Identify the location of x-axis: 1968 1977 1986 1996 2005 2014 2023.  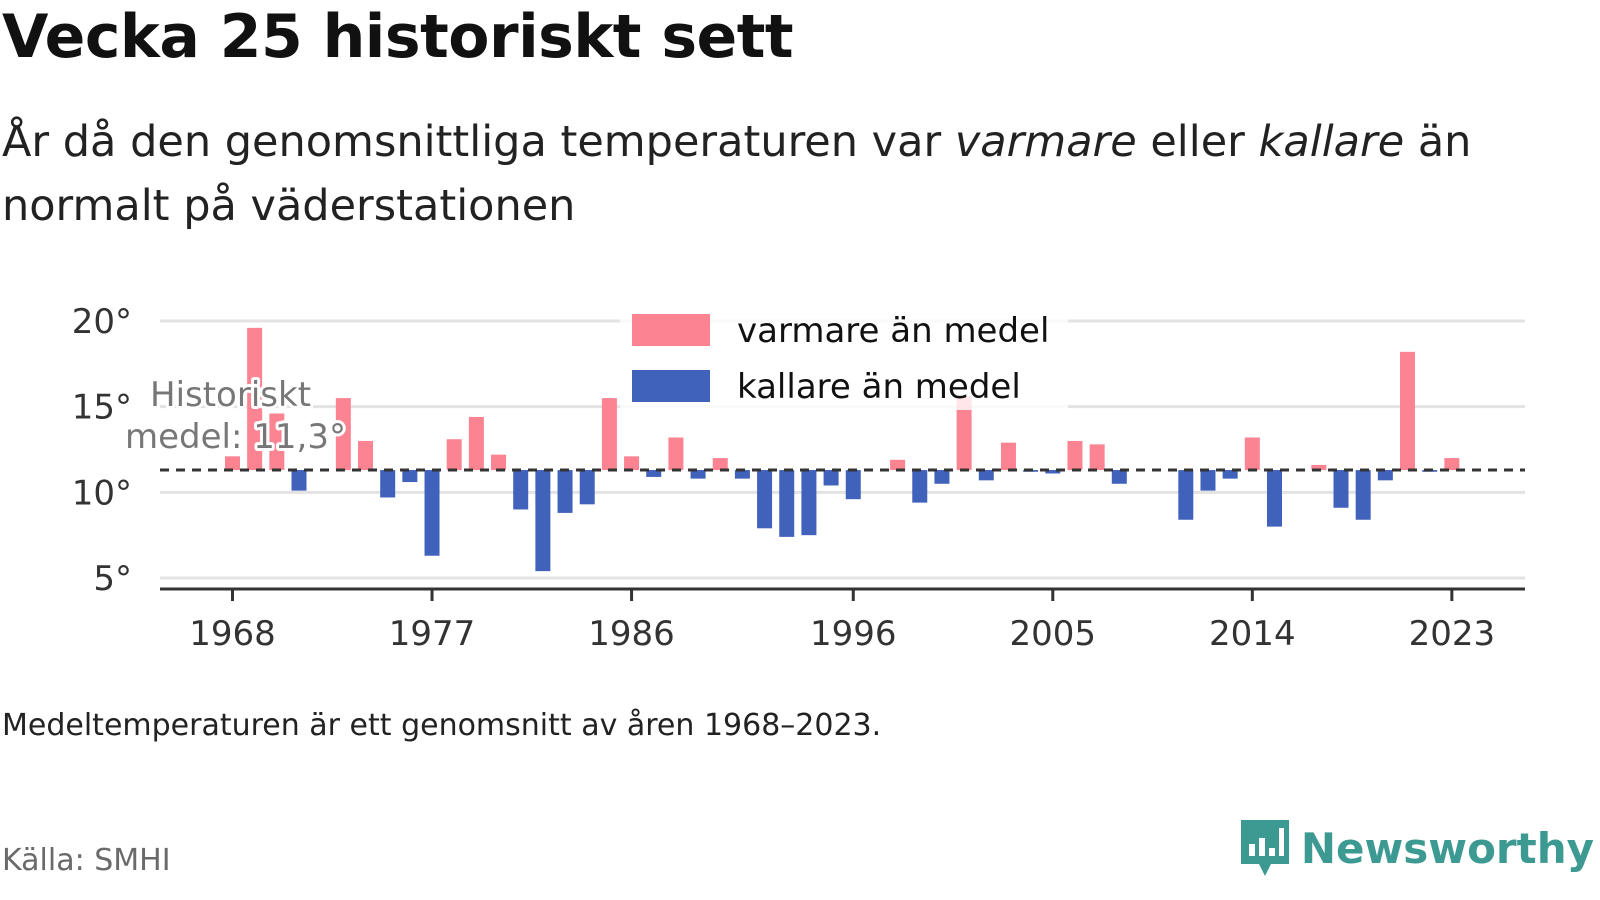
(842, 620).